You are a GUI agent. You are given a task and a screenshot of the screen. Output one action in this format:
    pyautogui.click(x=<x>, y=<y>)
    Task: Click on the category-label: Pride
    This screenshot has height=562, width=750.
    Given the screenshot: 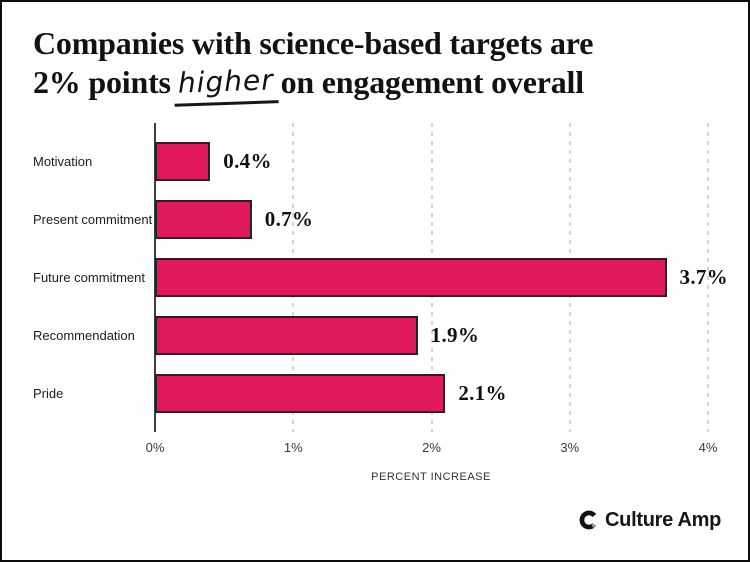 What is the action you would take?
    pyautogui.click(x=48, y=393)
    